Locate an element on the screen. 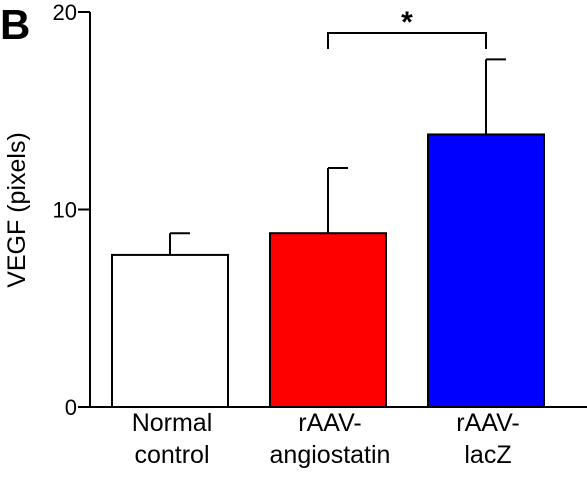  category-label: control is located at coordinates (171, 455).